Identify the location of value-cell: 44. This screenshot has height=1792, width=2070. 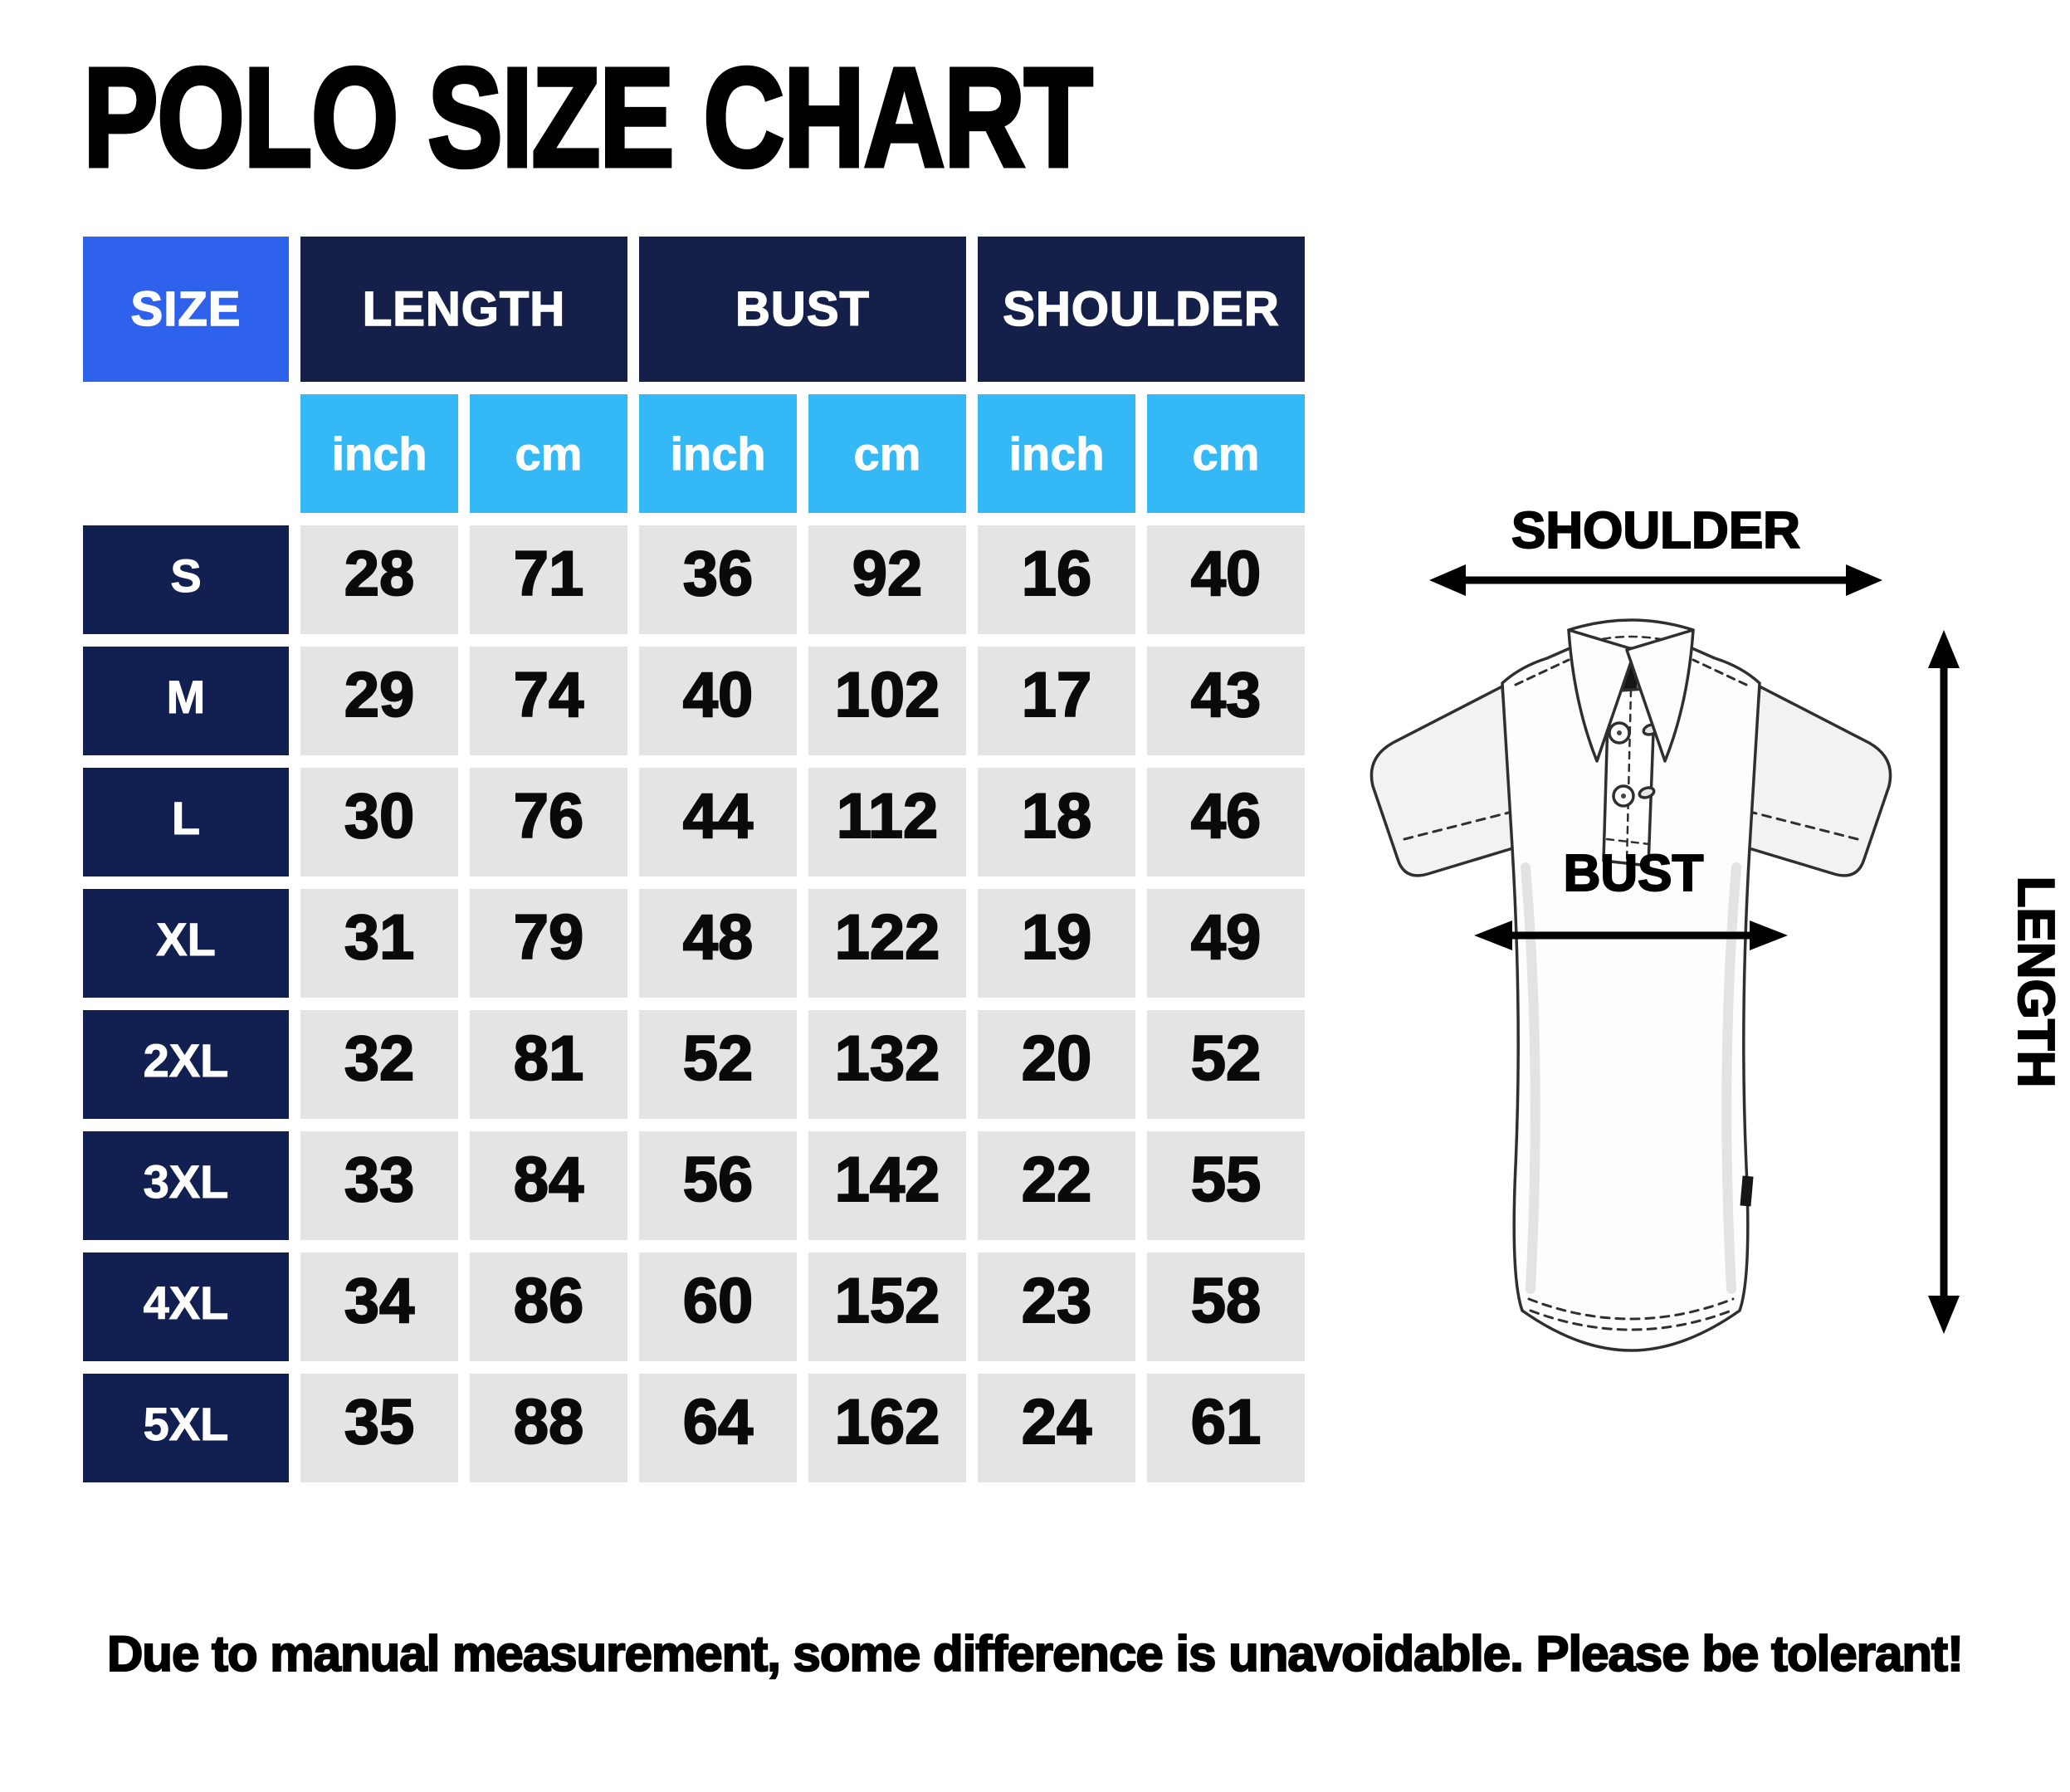
(718, 822).